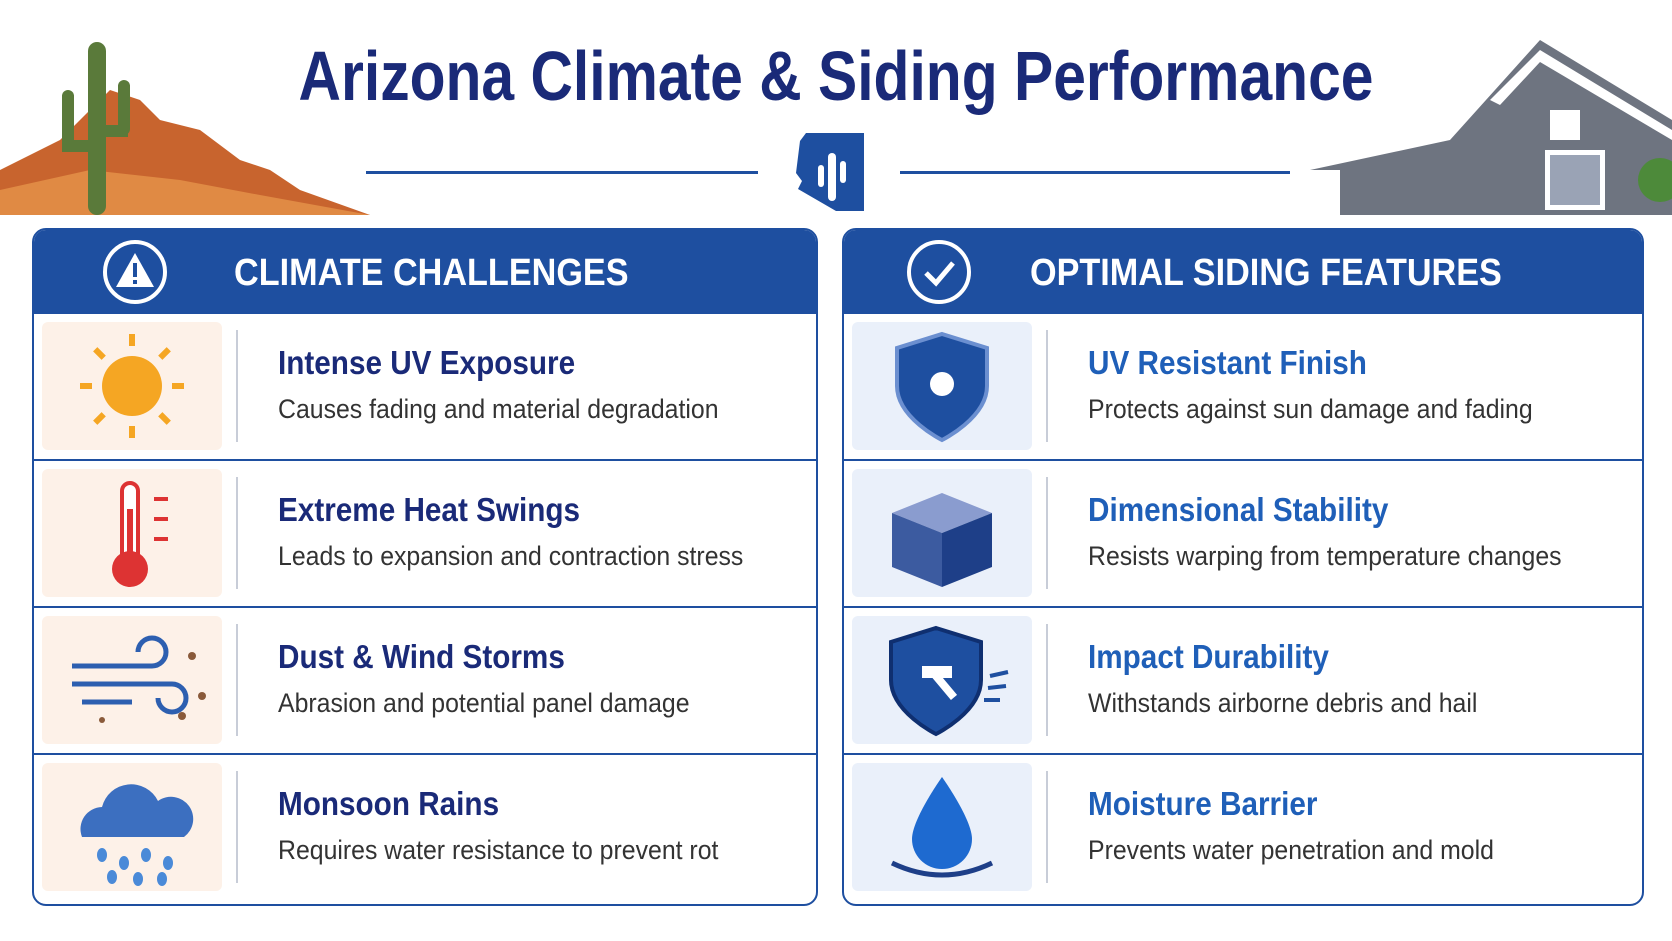  I want to click on arizona-icon, so click(830, 172).